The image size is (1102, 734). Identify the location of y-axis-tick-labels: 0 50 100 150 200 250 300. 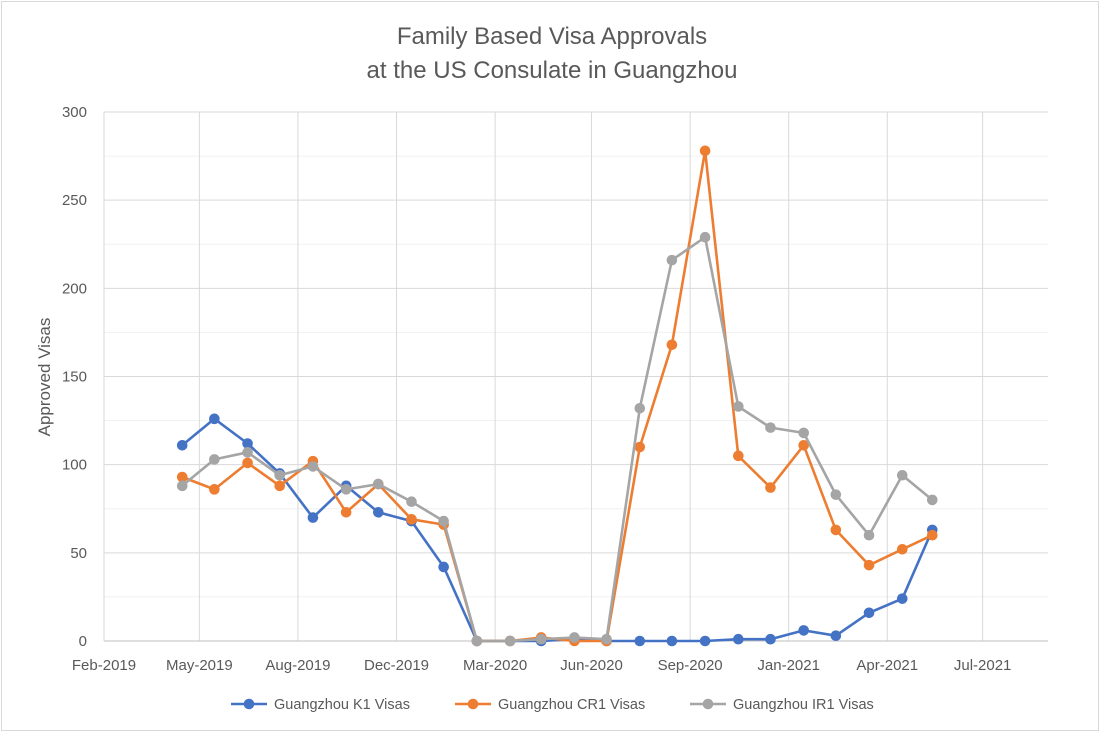
(74, 377).